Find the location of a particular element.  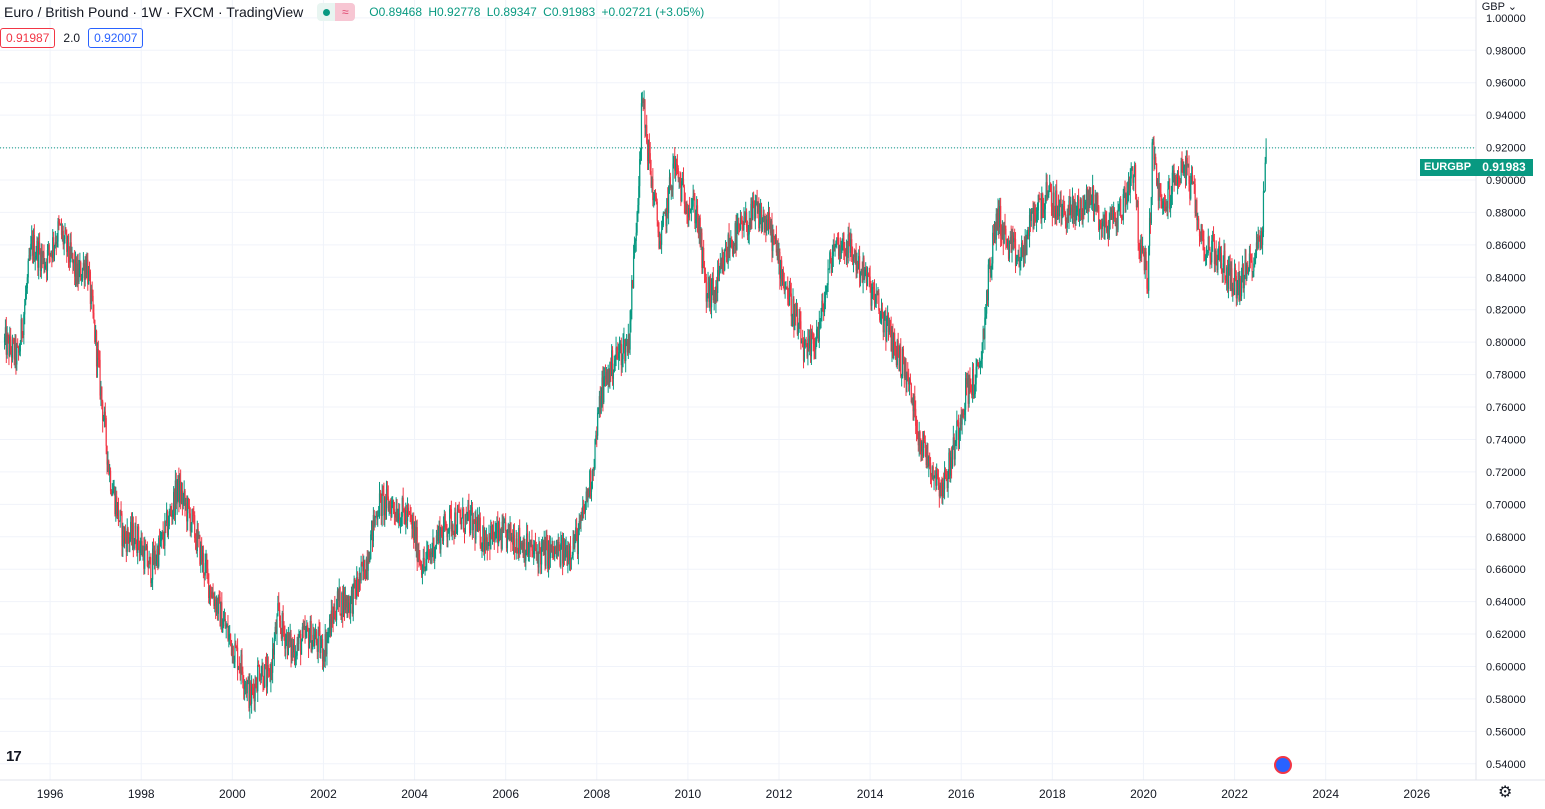

price-tick-label: 0.56000 is located at coordinates (1506, 732).